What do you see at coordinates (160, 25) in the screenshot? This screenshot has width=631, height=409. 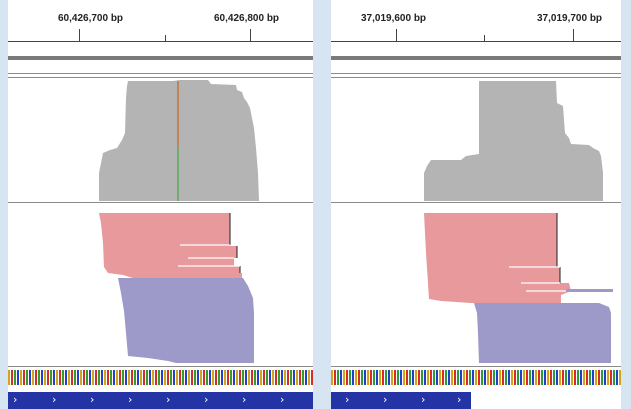 I see `ruler-left: 60,426,700 bp 60,426,800 bp` at bounding box center [160, 25].